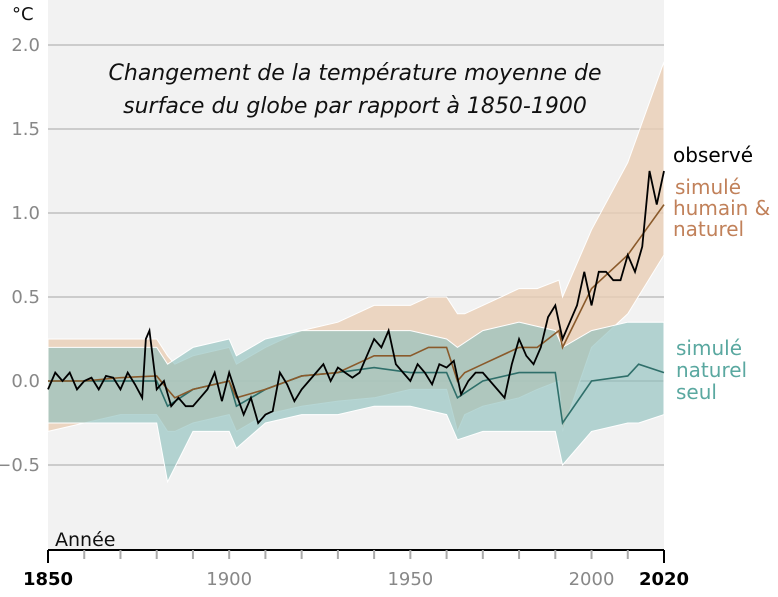 Image resolution: width=778 pixels, height=597 pixels. What do you see at coordinates (696, 392) in the screenshot?
I see `legend-natural-line-3: seul` at bounding box center [696, 392].